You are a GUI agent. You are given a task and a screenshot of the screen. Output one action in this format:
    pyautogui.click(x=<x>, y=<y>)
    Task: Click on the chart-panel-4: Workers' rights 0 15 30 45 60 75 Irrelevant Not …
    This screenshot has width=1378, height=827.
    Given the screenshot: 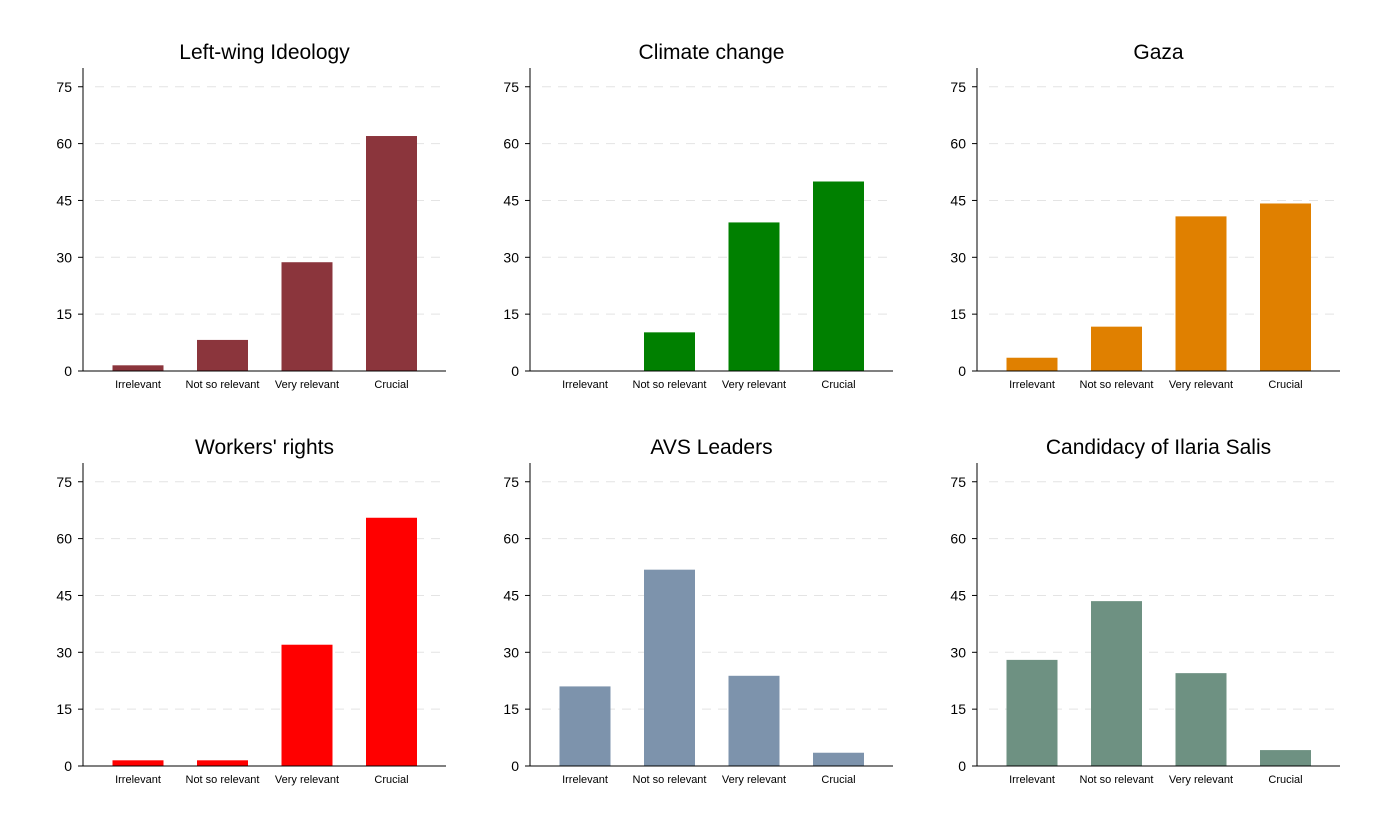 What is the action you would take?
    pyautogui.click(x=251, y=611)
    